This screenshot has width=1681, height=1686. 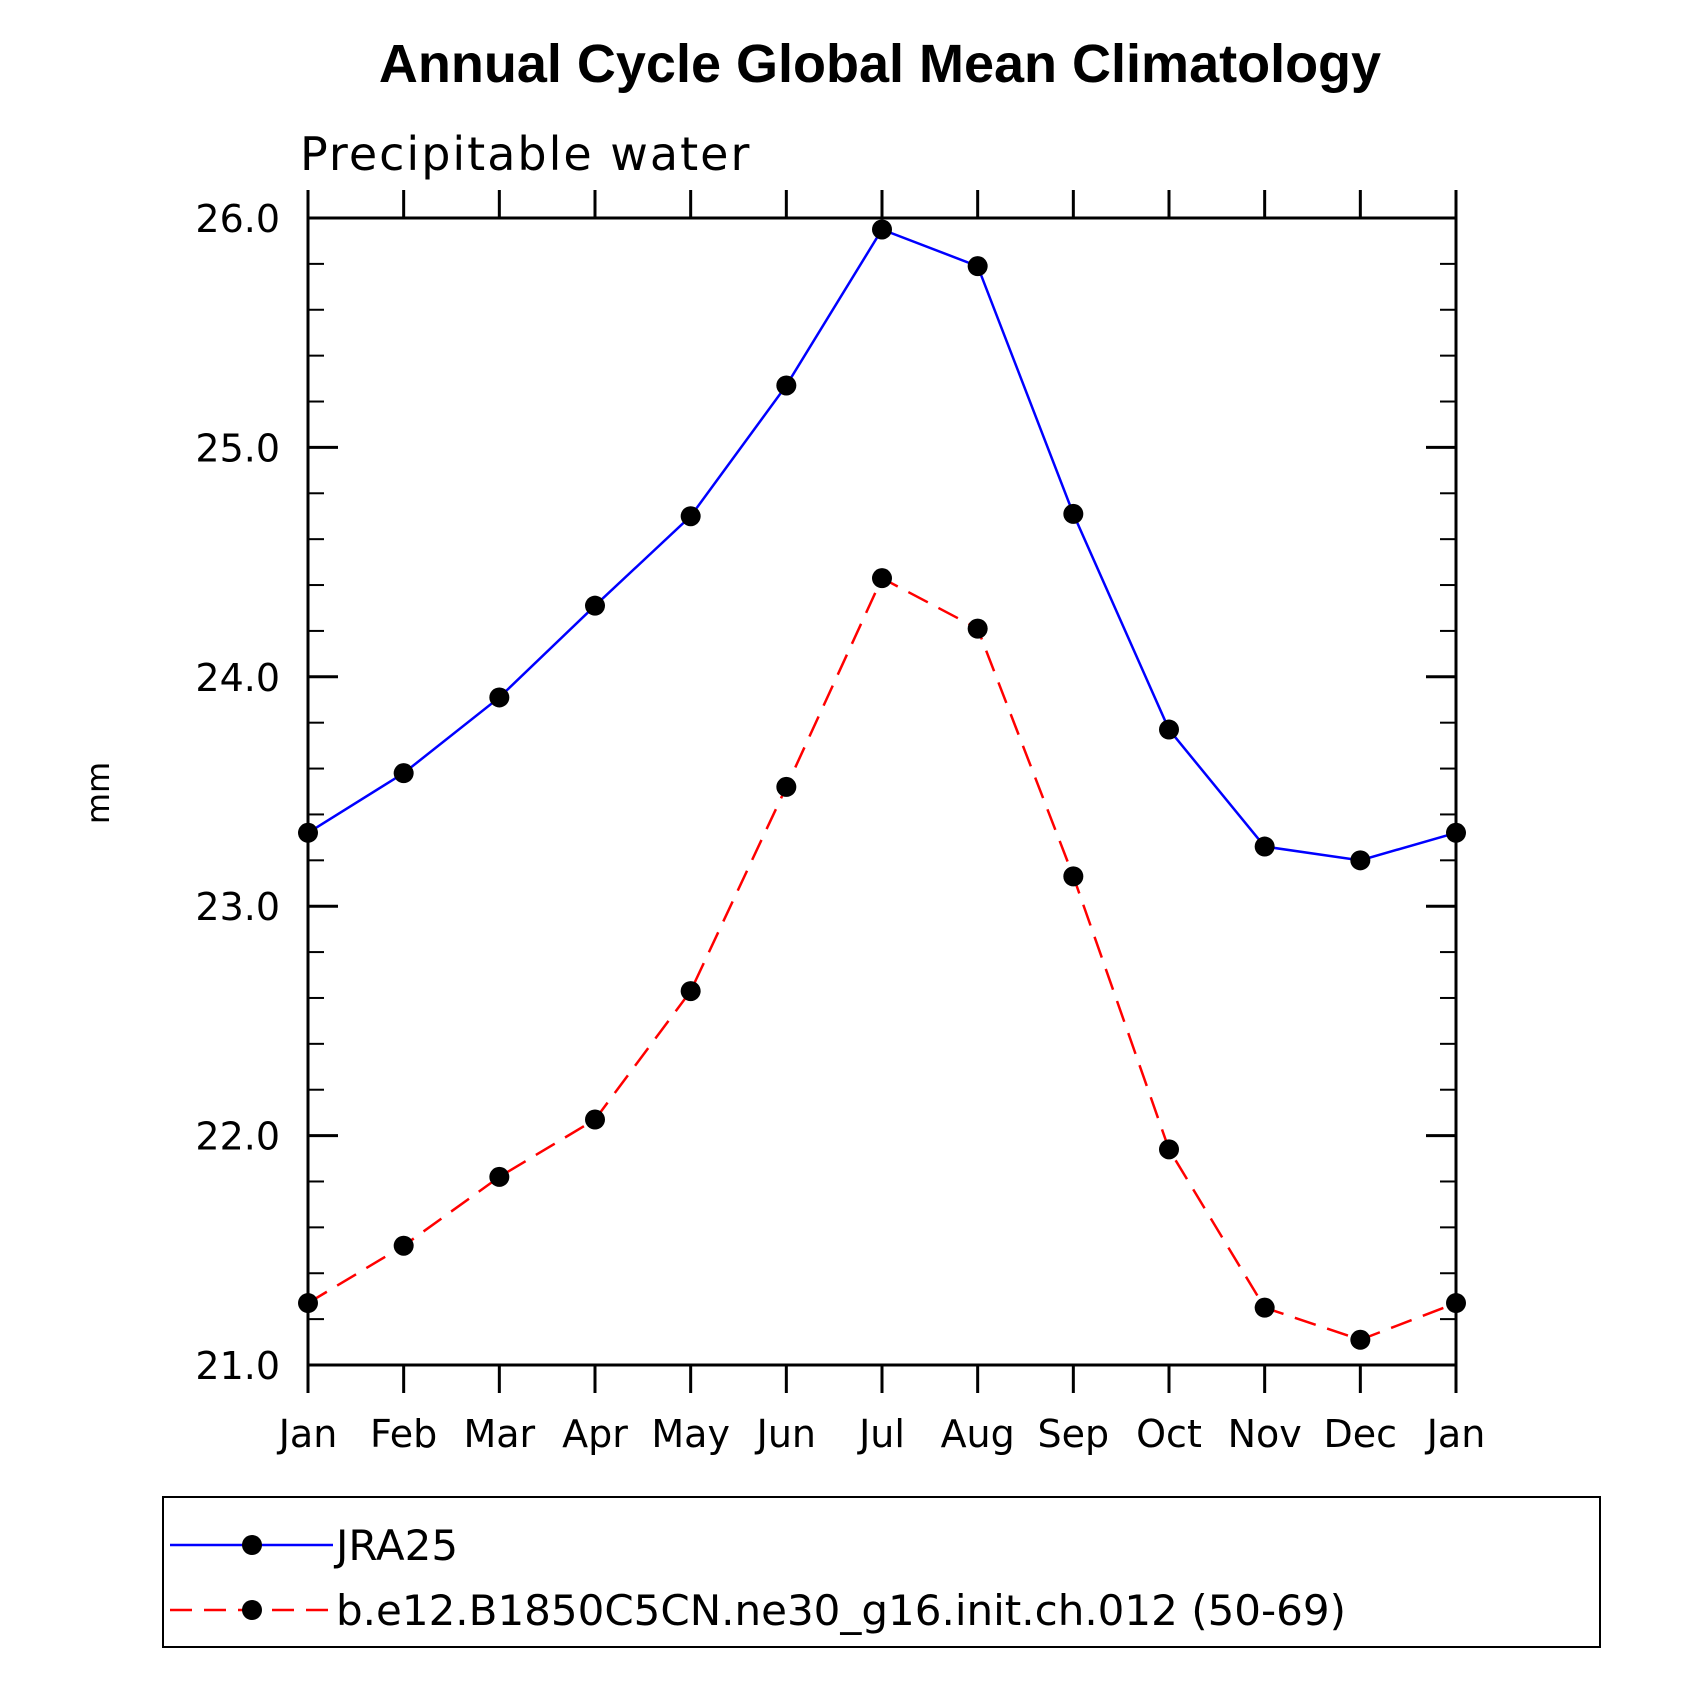 What do you see at coordinates (880, 64) in the screenshot?
I see `chart-title: Annual Cycle Global Mean Climatology` at bounding box center [880, 64].